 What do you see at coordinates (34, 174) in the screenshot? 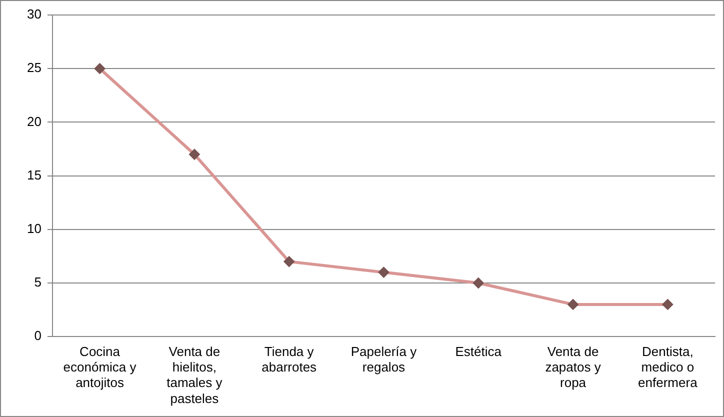
I see `y-tick-label: 15` at bounding box center [34, 174].